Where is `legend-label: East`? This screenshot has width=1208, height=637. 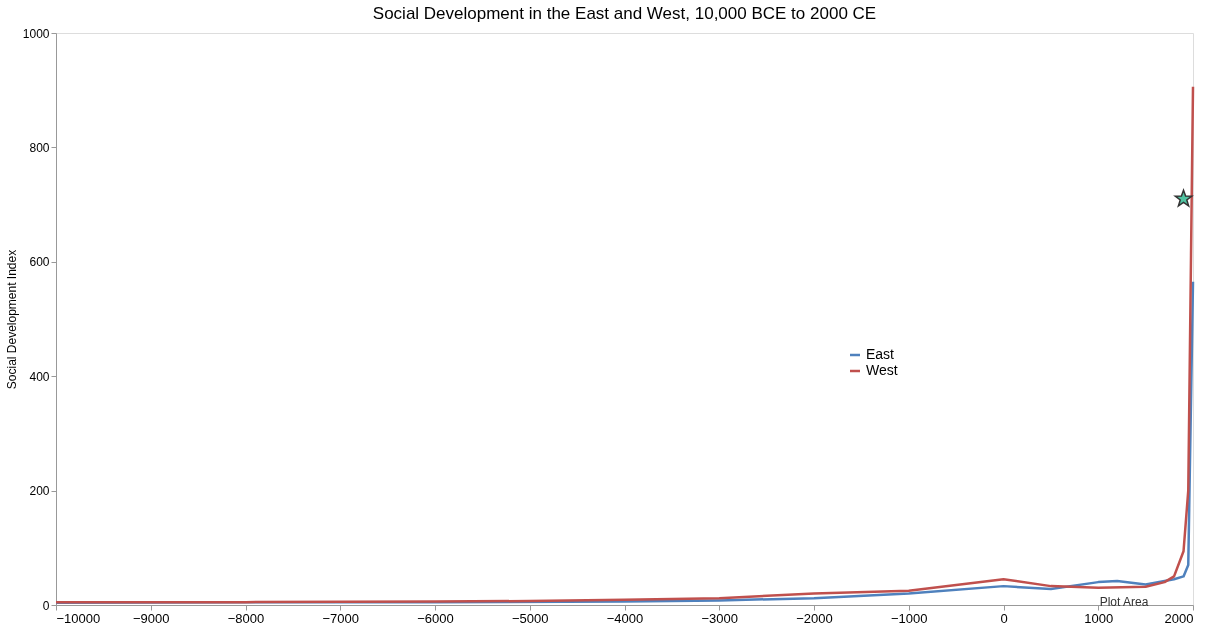
legend-label: East is located at coordinates (880, 354).